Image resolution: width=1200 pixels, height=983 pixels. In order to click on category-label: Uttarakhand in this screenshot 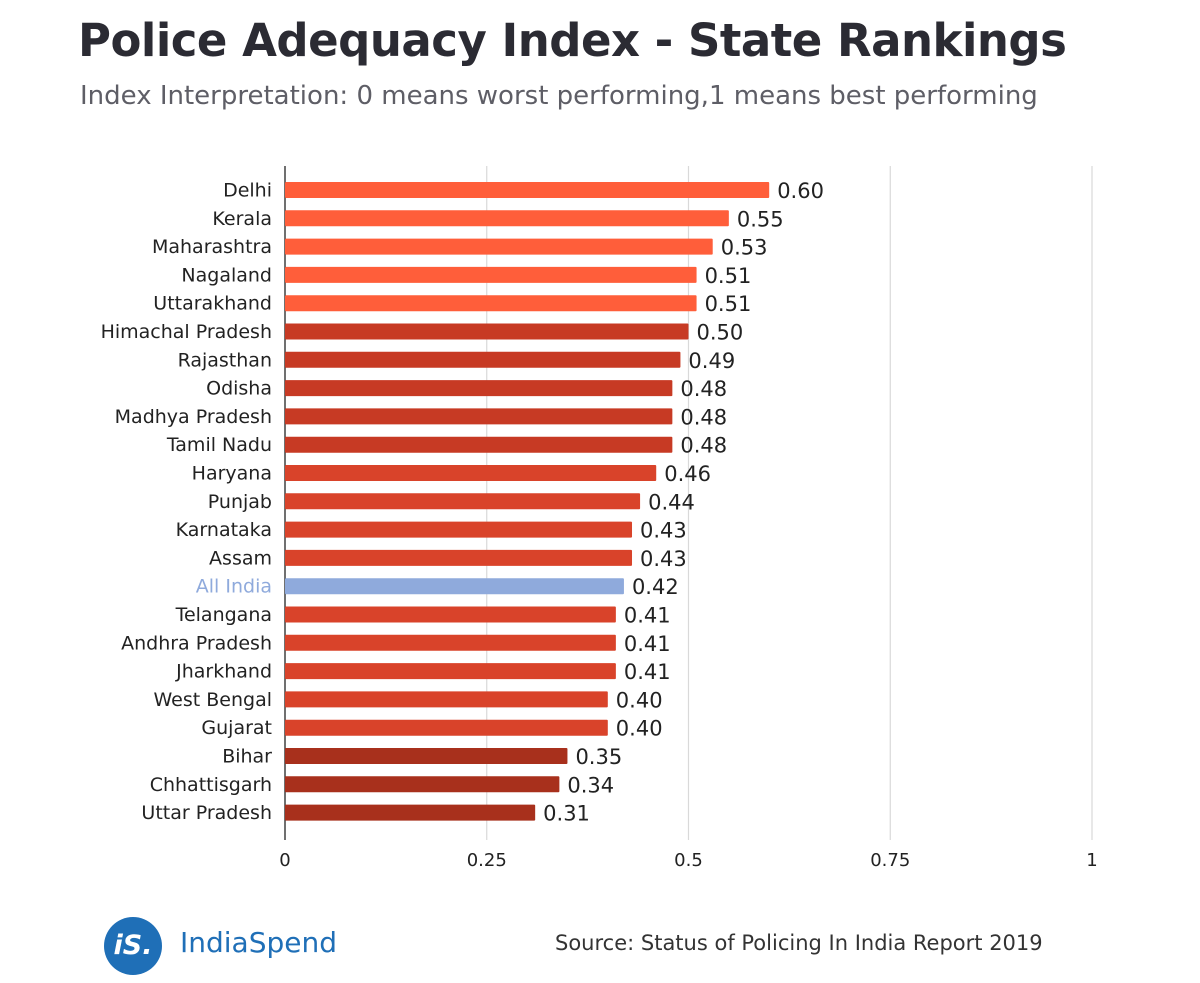, I will do `click(212, 304)`.